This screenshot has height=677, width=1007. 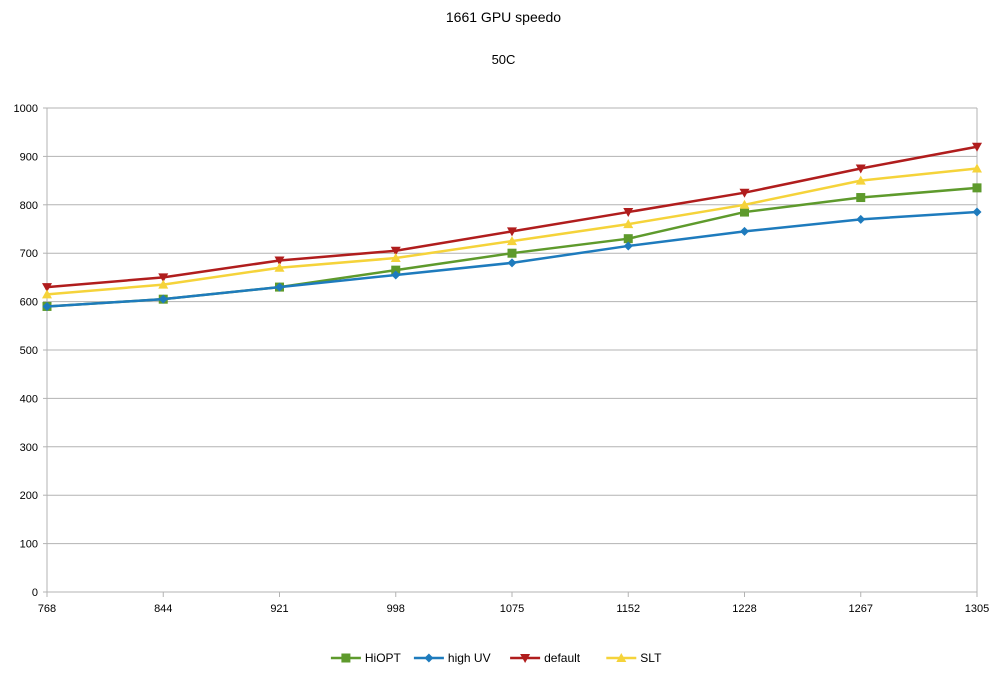 What do you see at coordinates (29, 351) in the screenshot?
I see `y-tick-label: 500` at bounding box center [29, 351].